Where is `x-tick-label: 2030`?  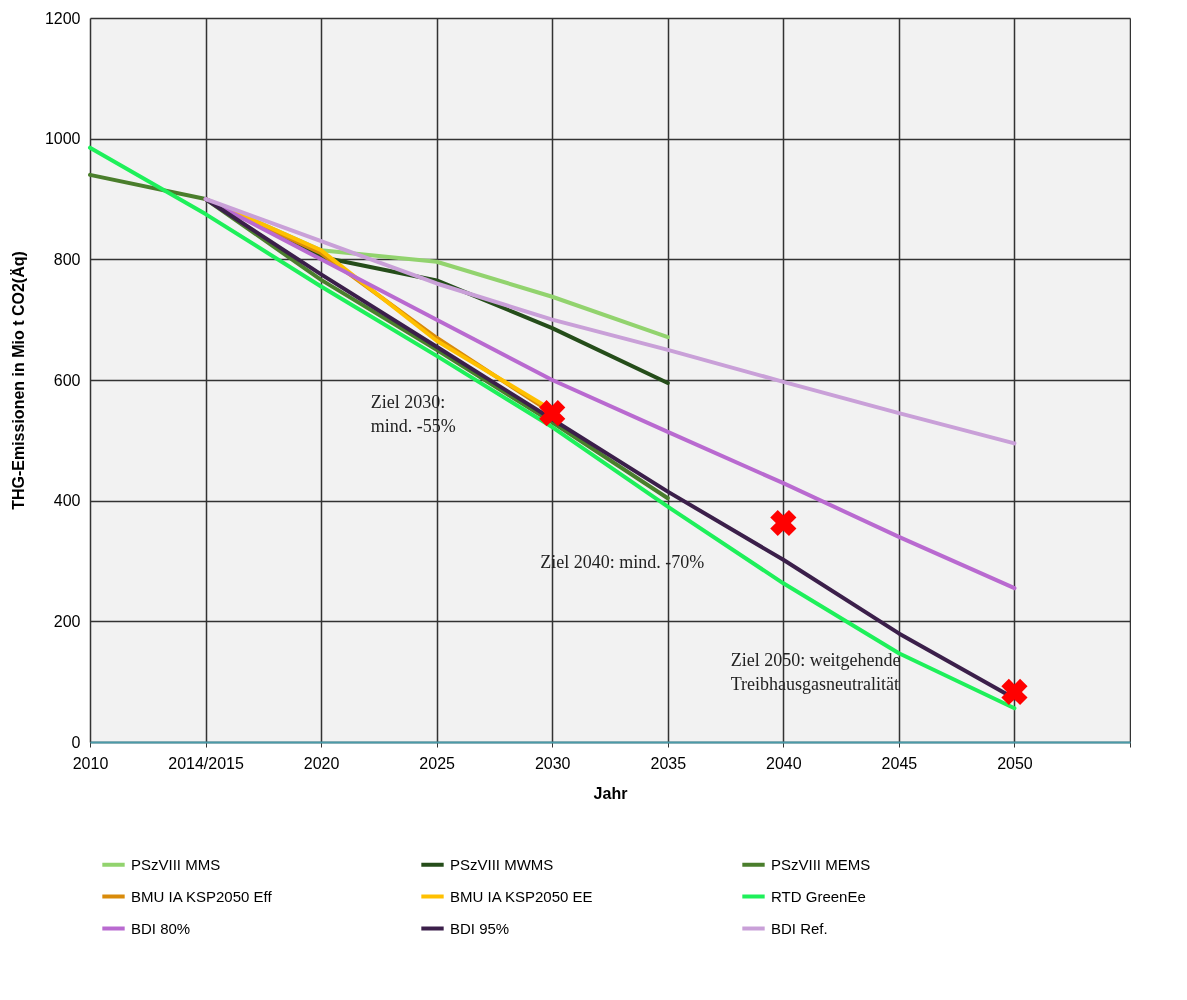 x-tick-label: 2030 is located at coordinates (552, 763).